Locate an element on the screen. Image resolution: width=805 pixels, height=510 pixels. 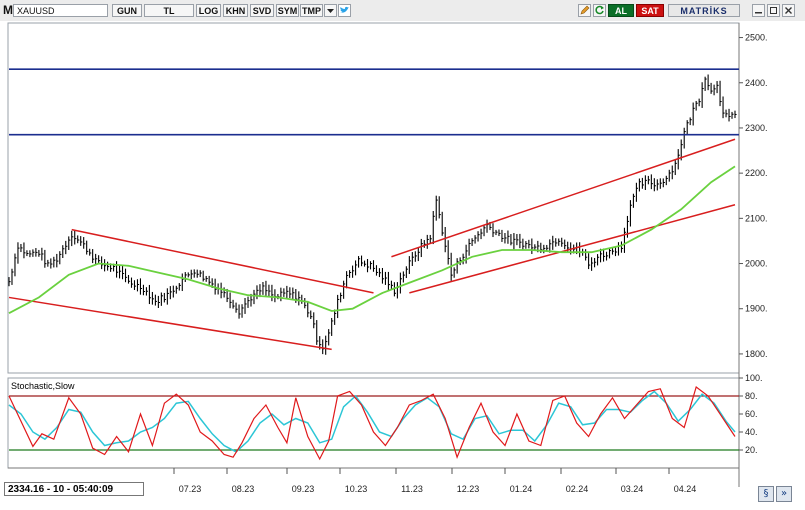
matriks-brand: MATRİKS is located at coordinates (704, 10).